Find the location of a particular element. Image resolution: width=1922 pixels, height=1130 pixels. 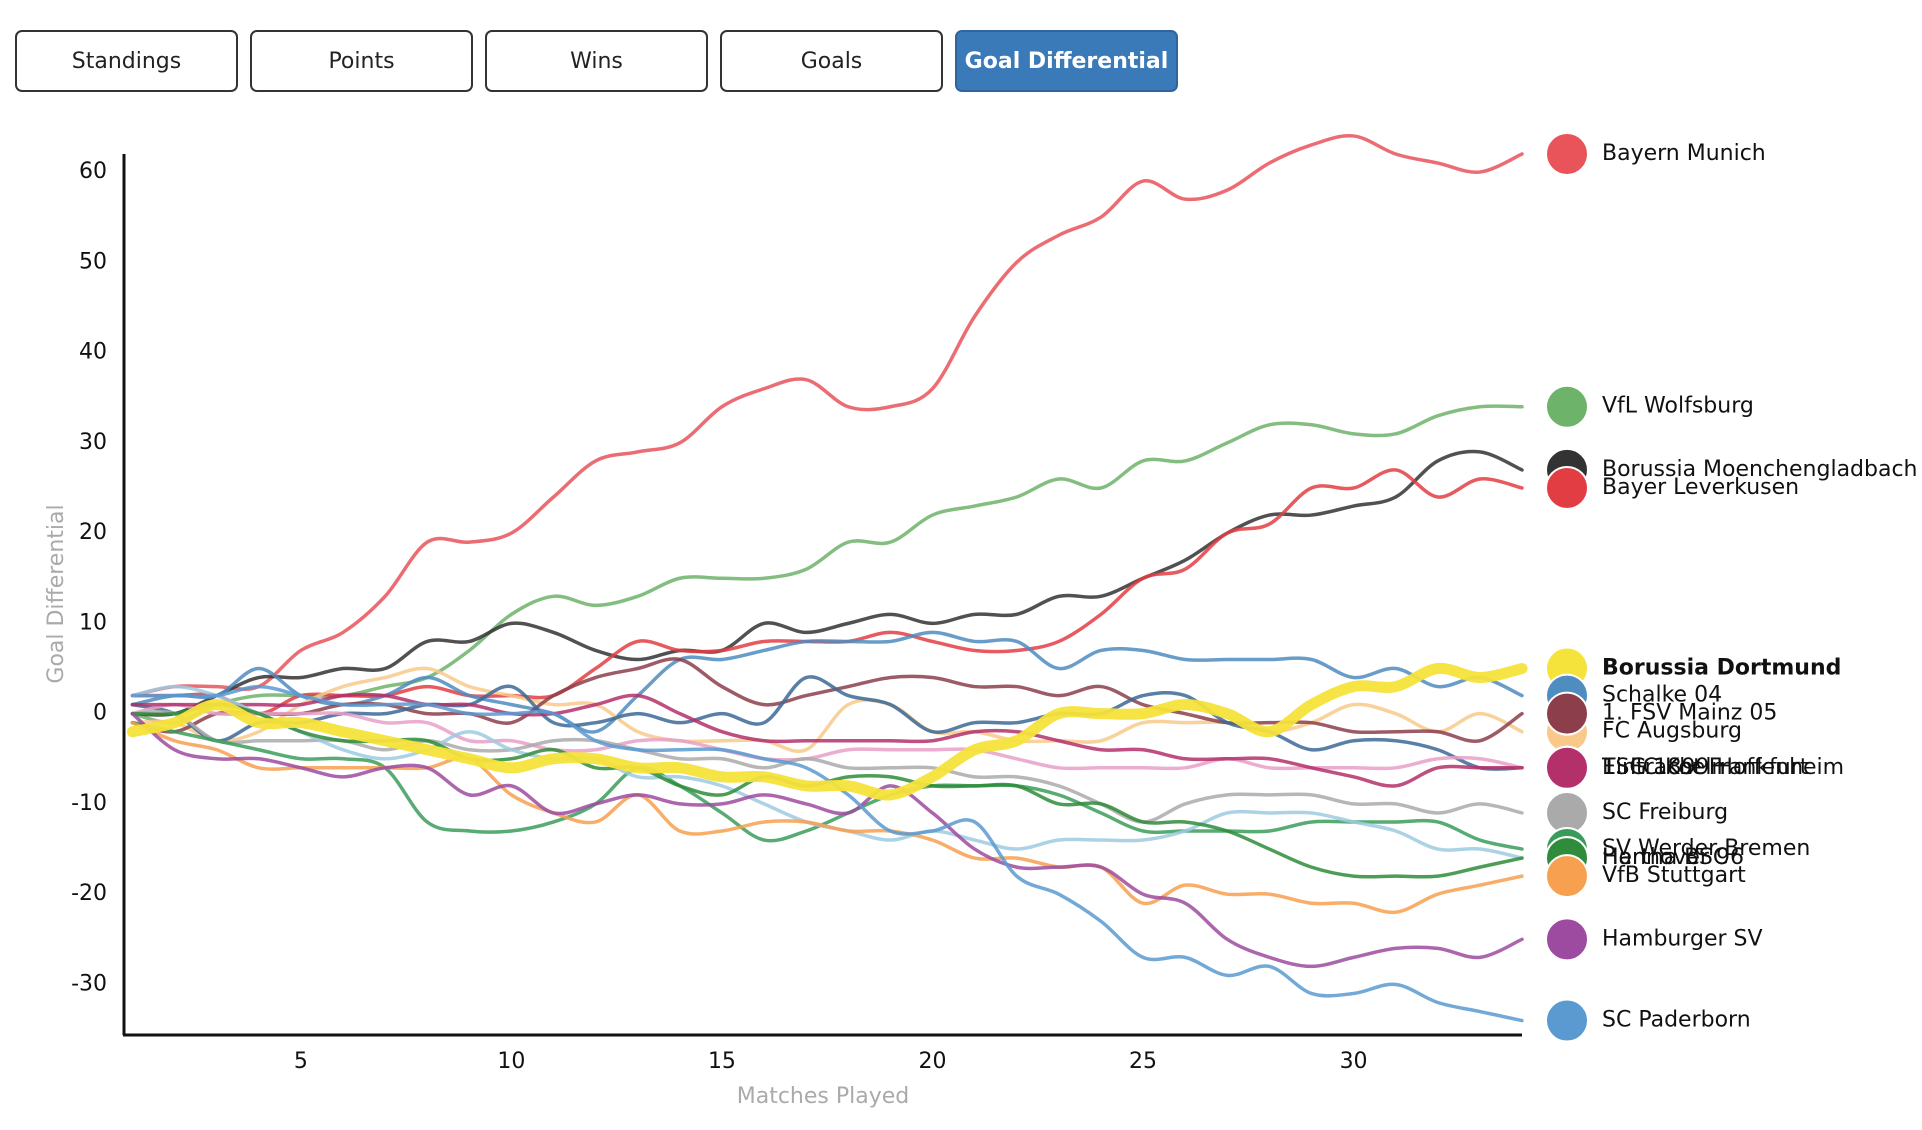

team-label: 1. FSV Mainz 05 is located at coordinates (1689, 713).